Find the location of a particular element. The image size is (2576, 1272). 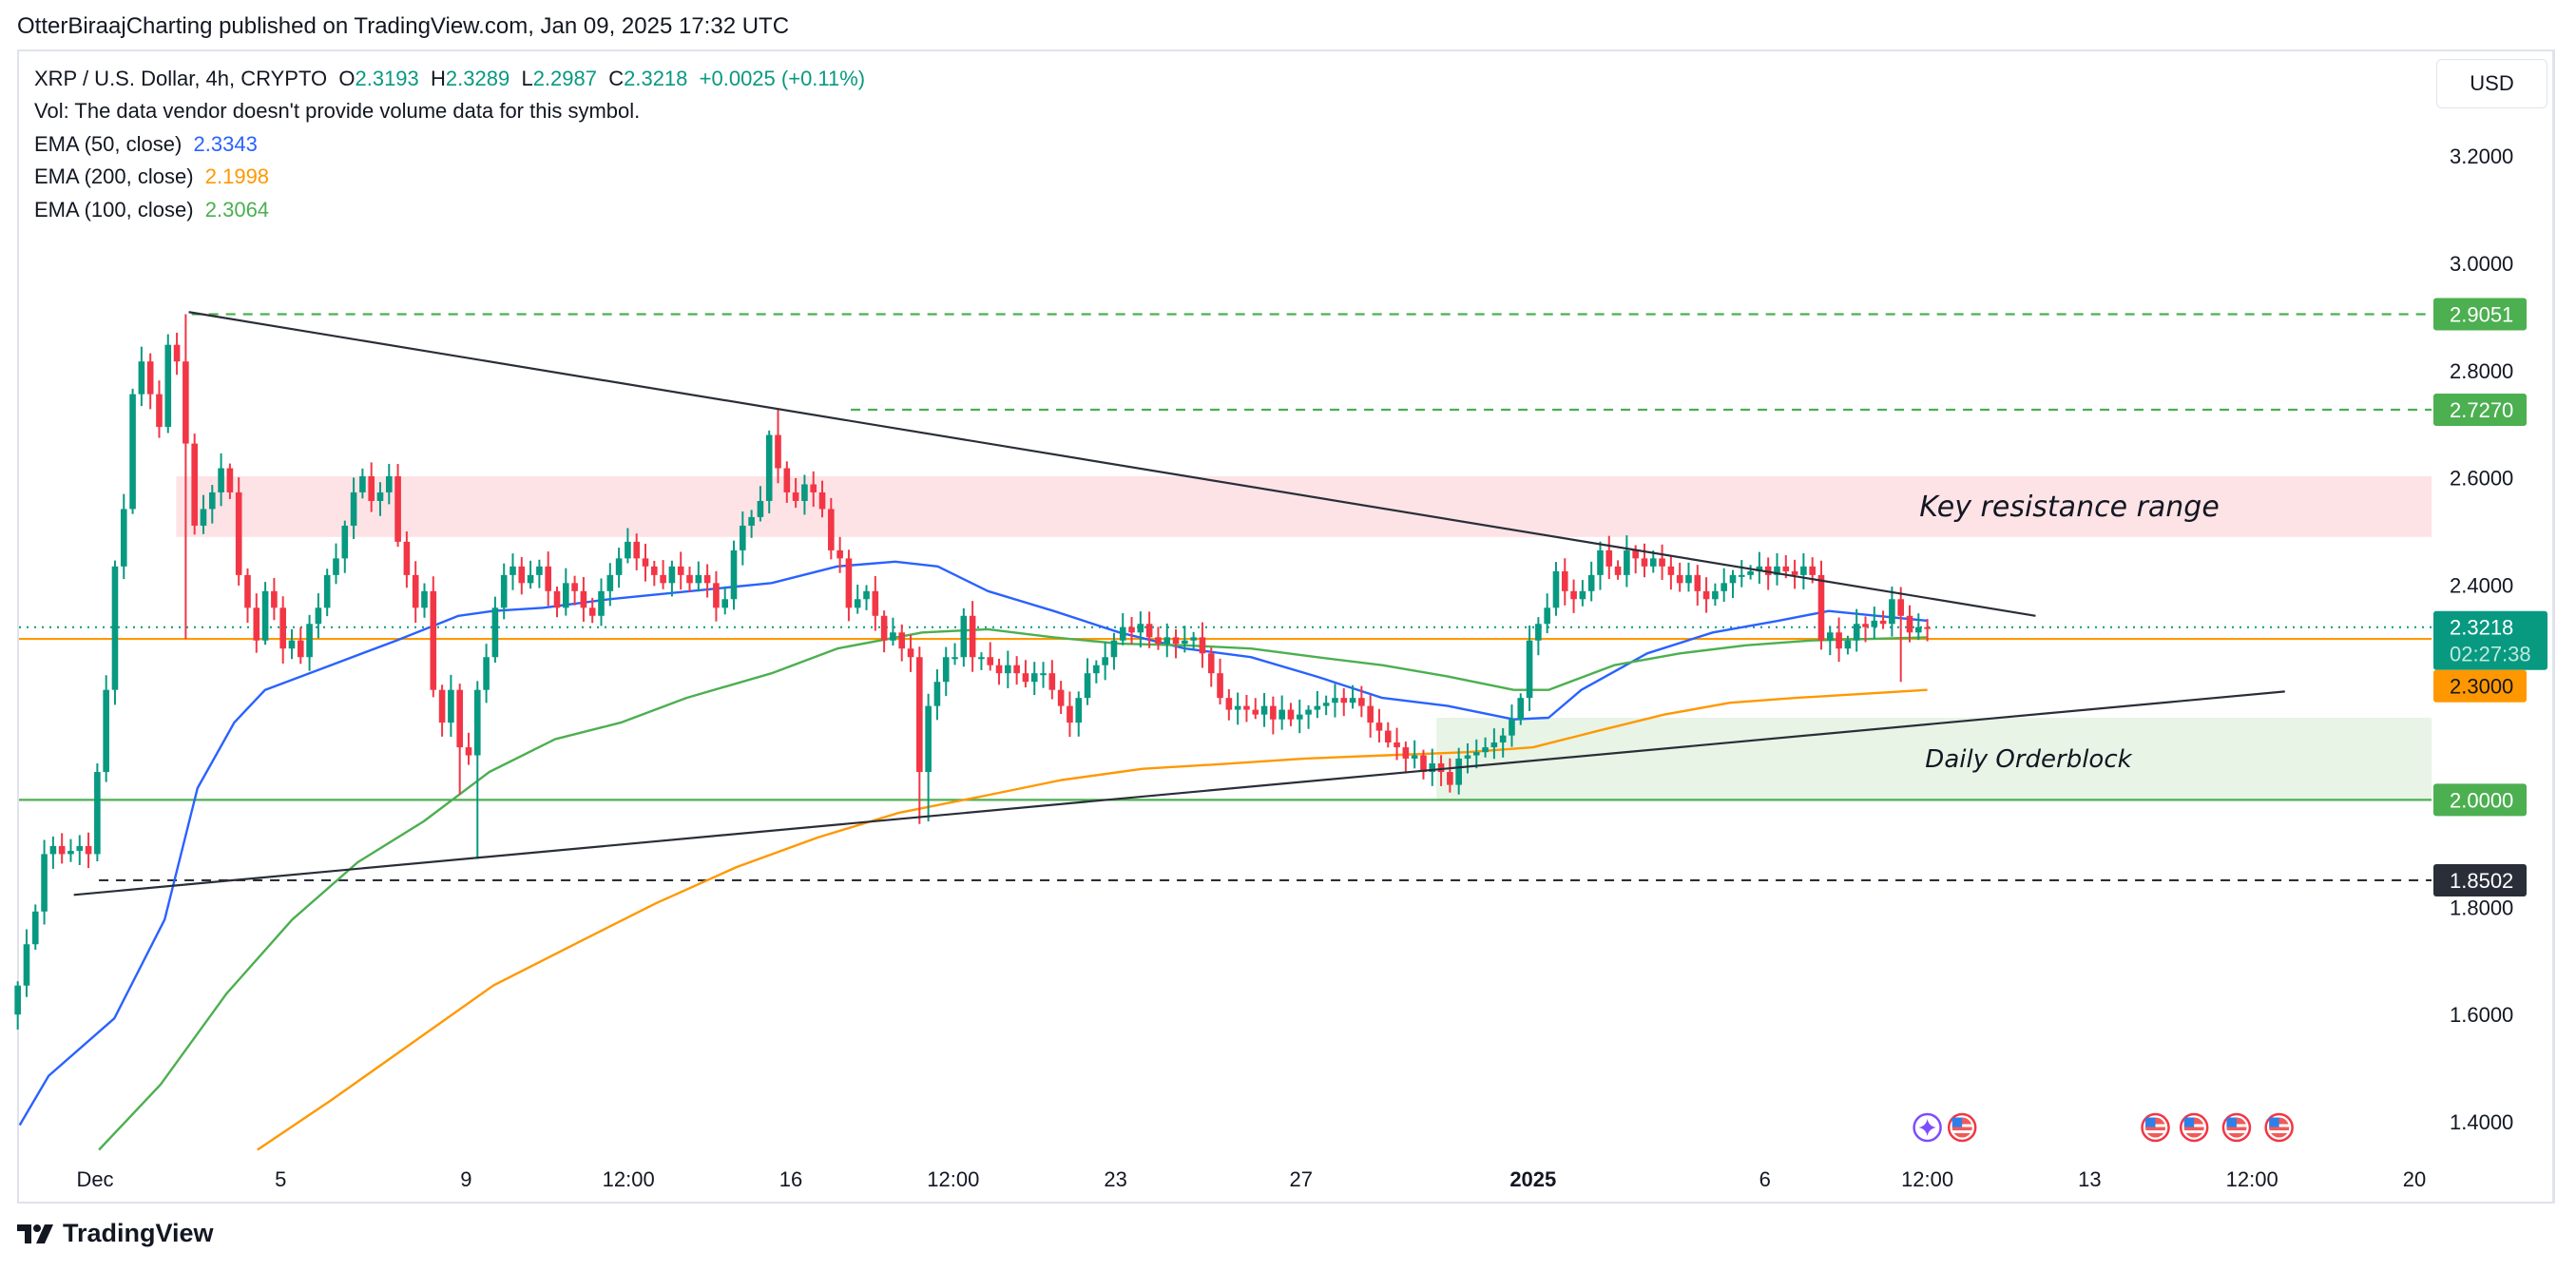

legend-ema50: EMA (50, close) 2.3343 is located at coordinates (146, 144).